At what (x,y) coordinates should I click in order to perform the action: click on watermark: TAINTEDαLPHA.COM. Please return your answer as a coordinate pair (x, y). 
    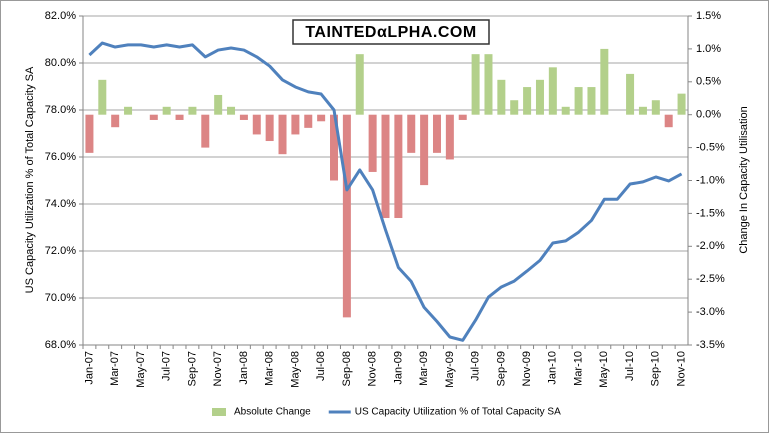
    Looking at the image, I should click on (391, 32).